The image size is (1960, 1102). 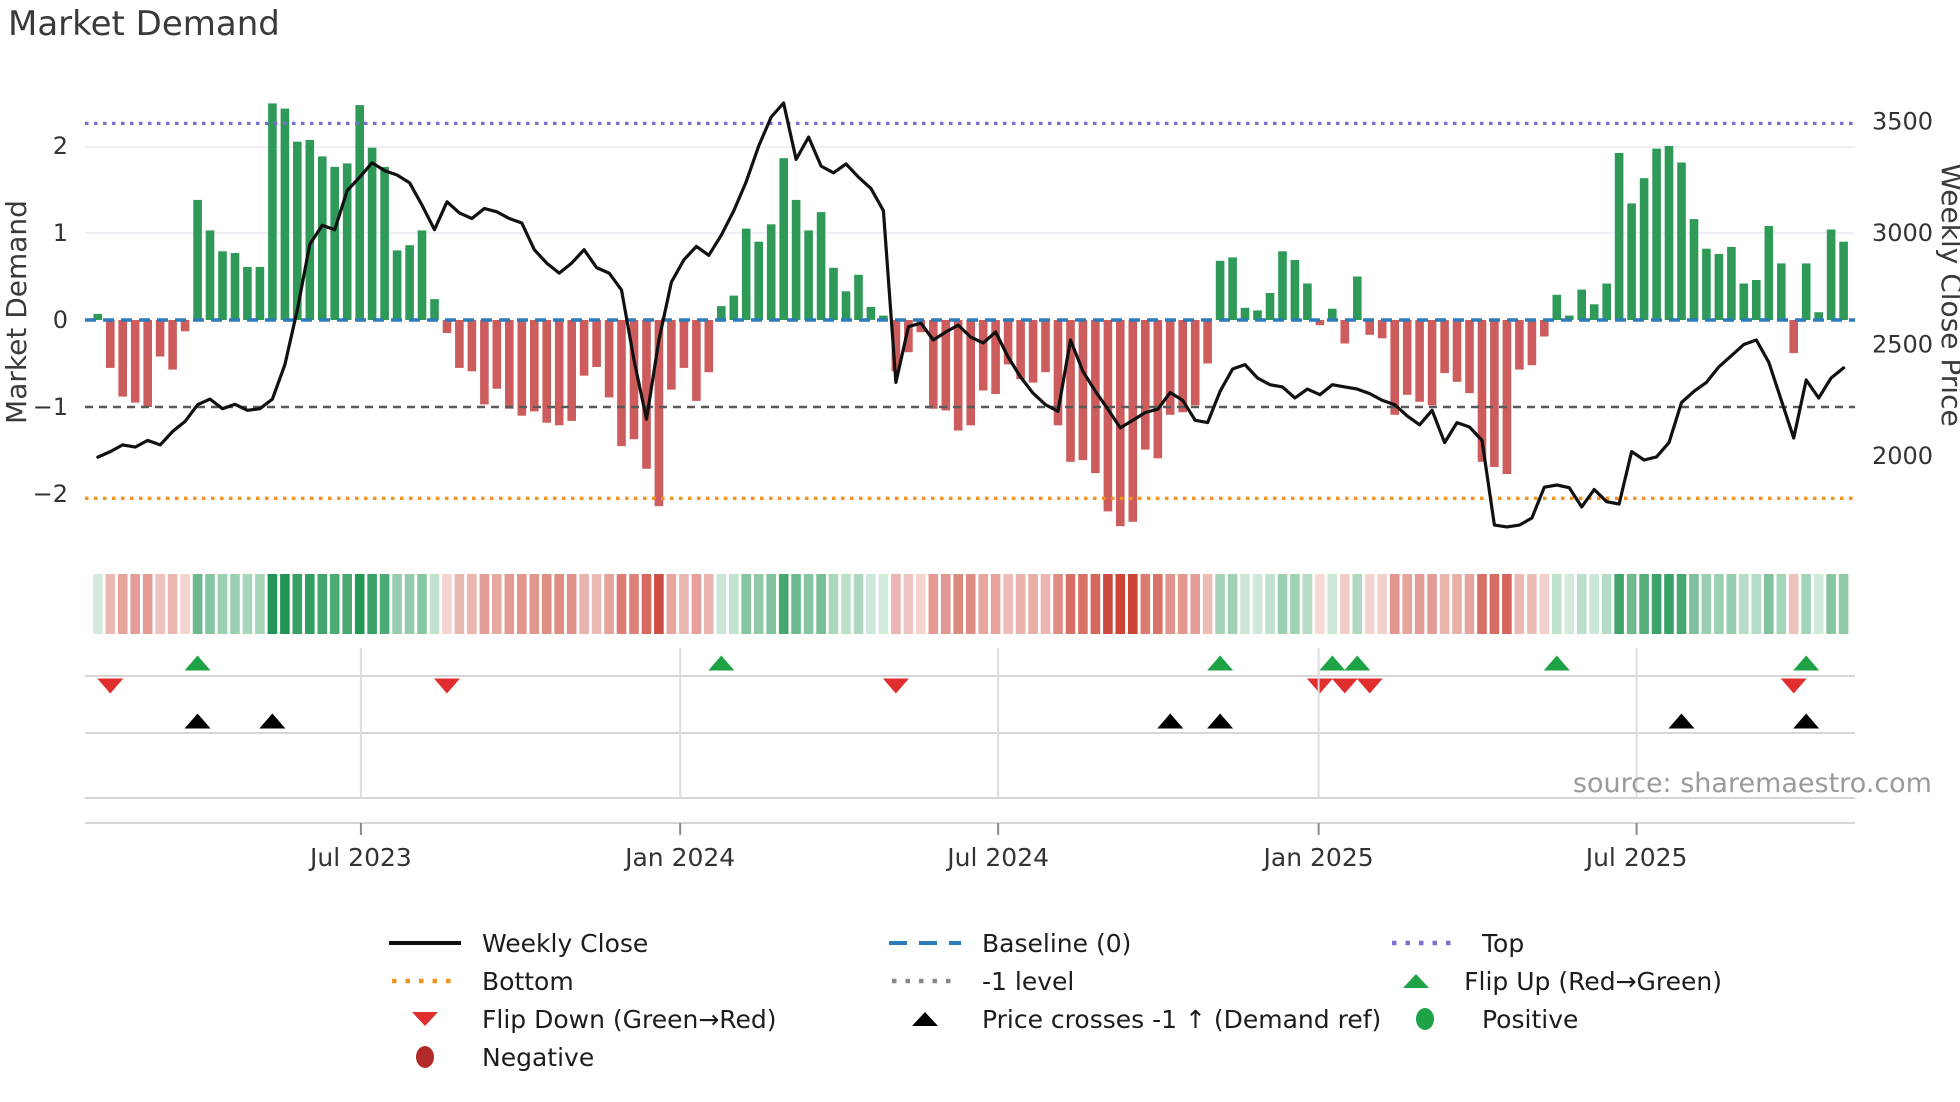 What do you see at coordinates (1416, 981) in the screenshot?
I see `triangle-up-icon` at bounding box center [1416, 981].